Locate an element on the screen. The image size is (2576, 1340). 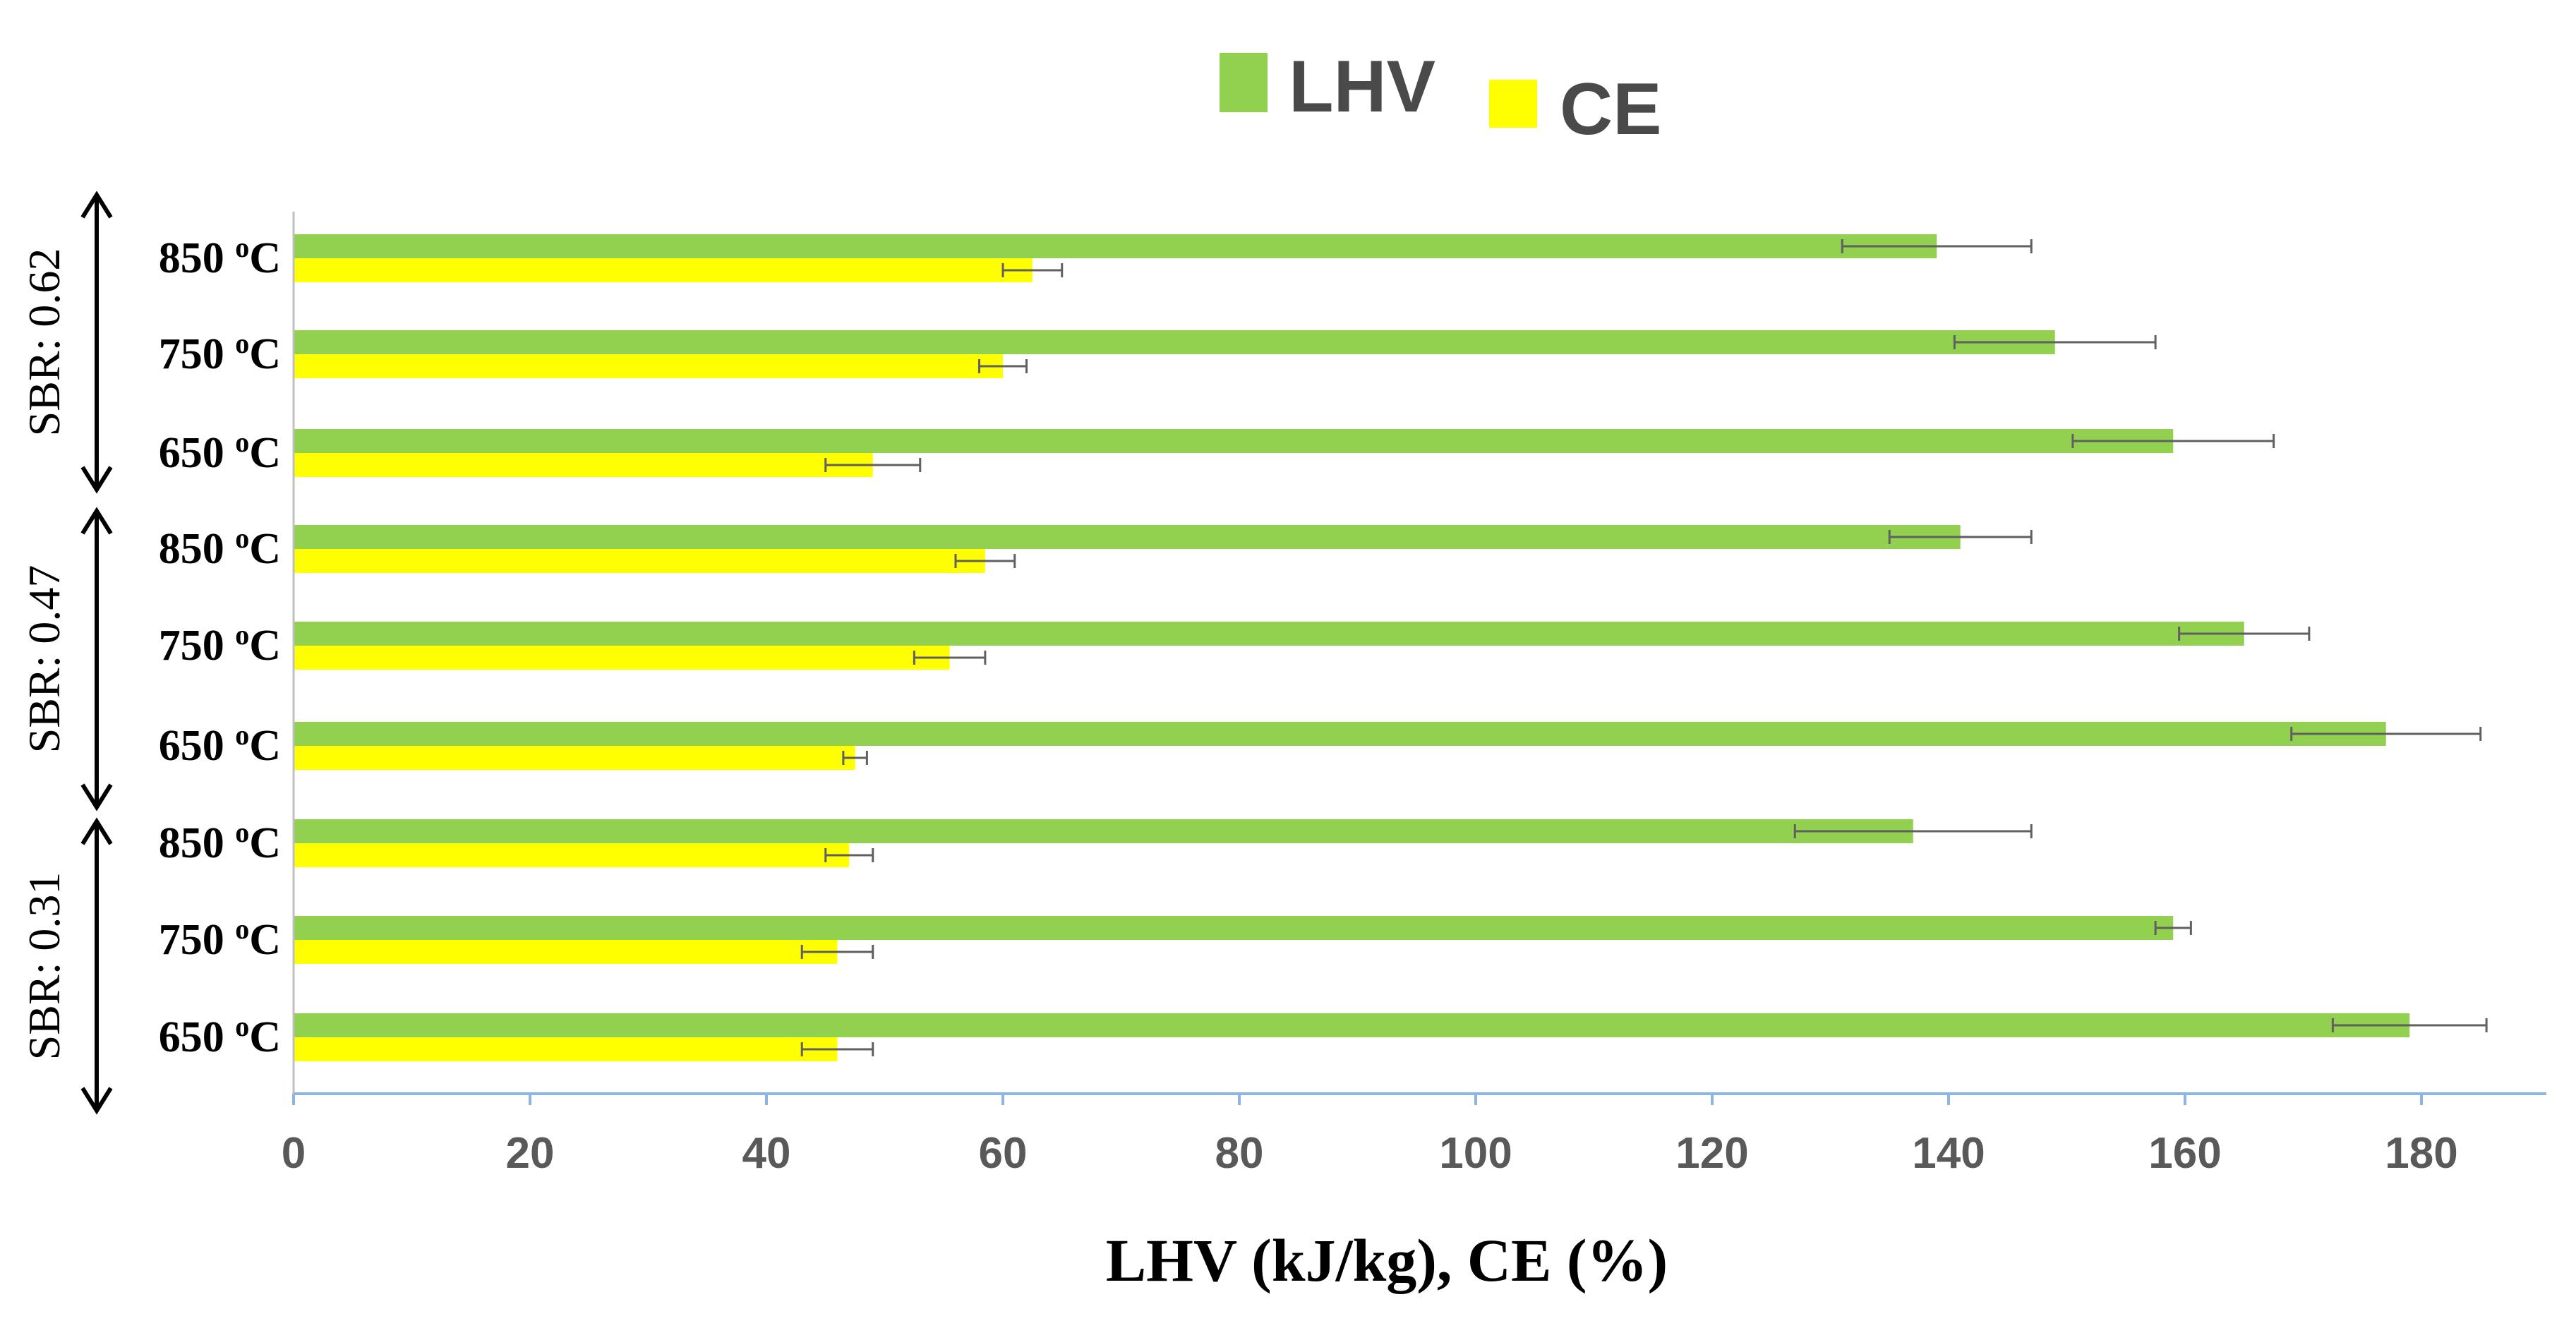
x-tick-label-100: 100 is located at coordinates (1475, 1153).